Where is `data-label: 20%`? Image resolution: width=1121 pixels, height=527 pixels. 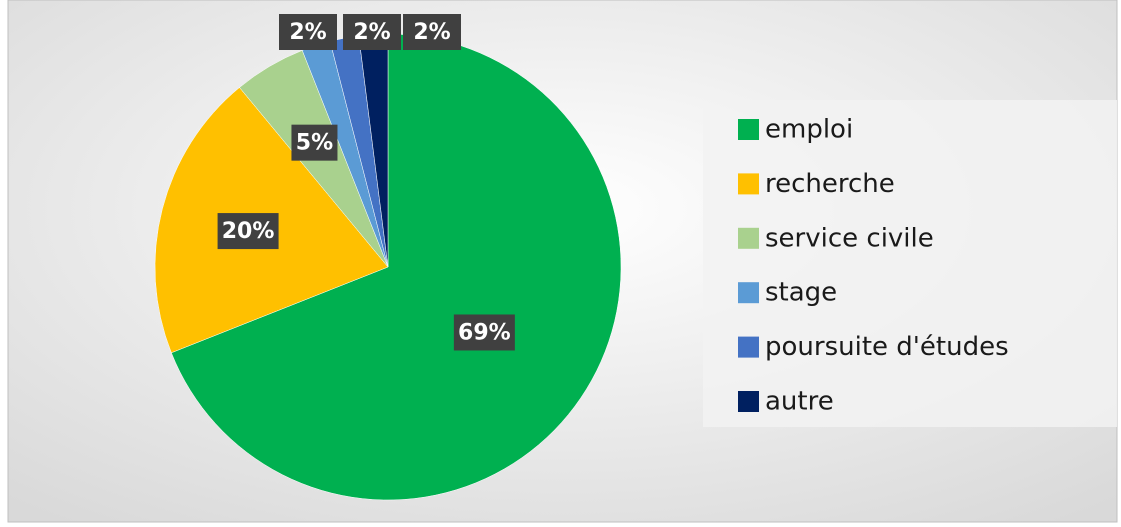
data-label: 20% is located at coordinates (248, 231).